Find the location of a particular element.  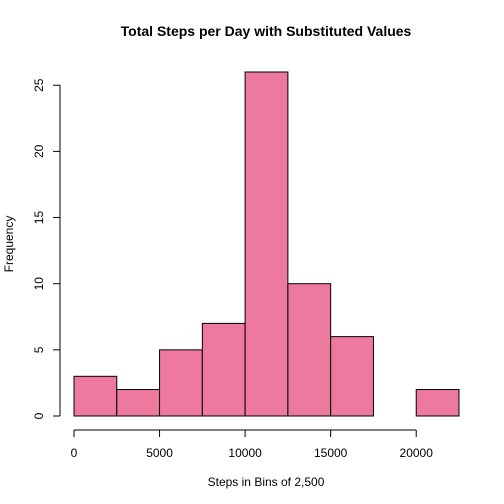

y-tick-label-10: 10 is located at coordinates (39, 284).